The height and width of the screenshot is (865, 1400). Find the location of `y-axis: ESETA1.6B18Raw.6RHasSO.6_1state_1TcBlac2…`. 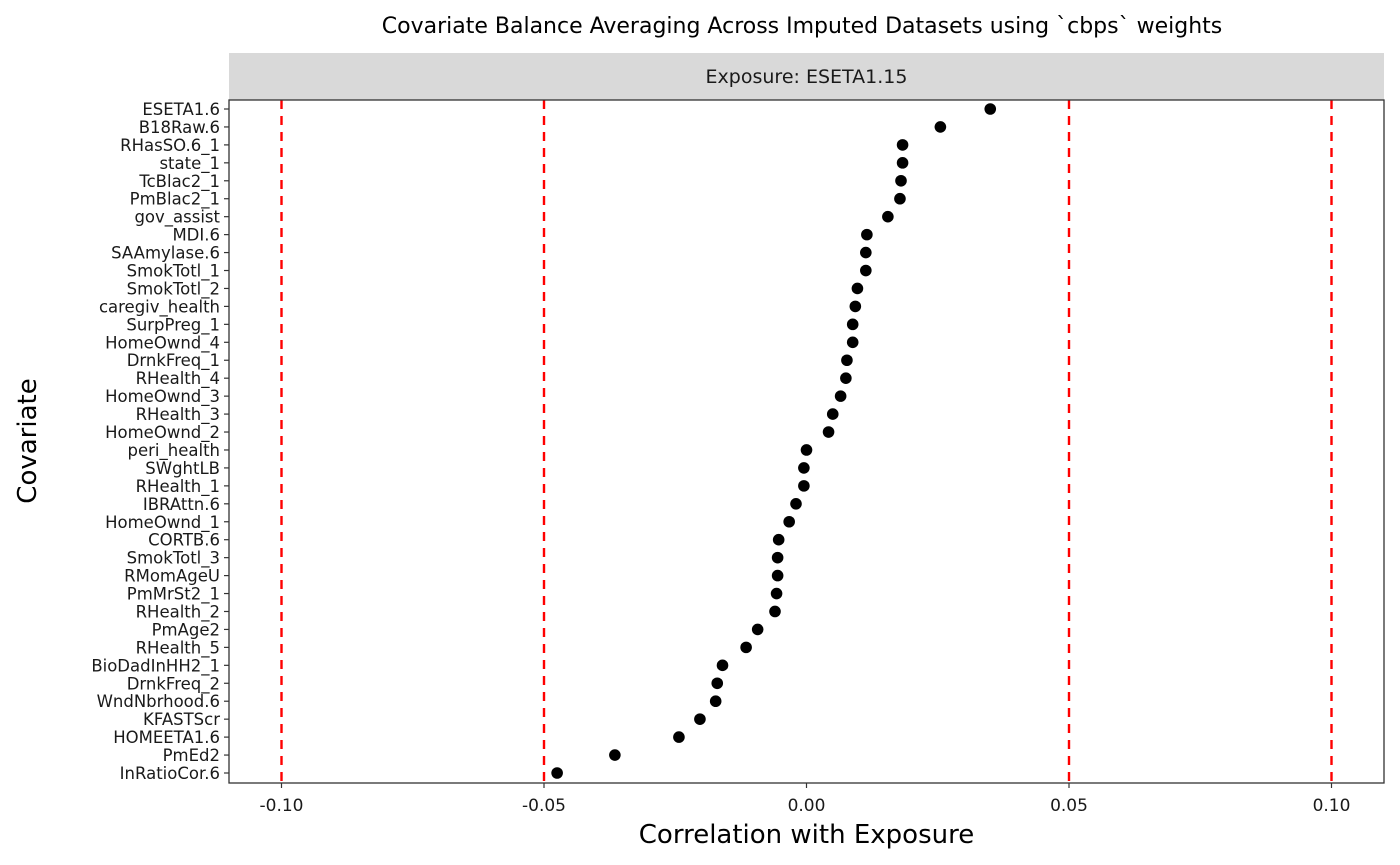

y-axis: ESETA1.6B18Raw.6RHasSO.6_1state_1TcBlac2… is located at coordinates (160, 441).